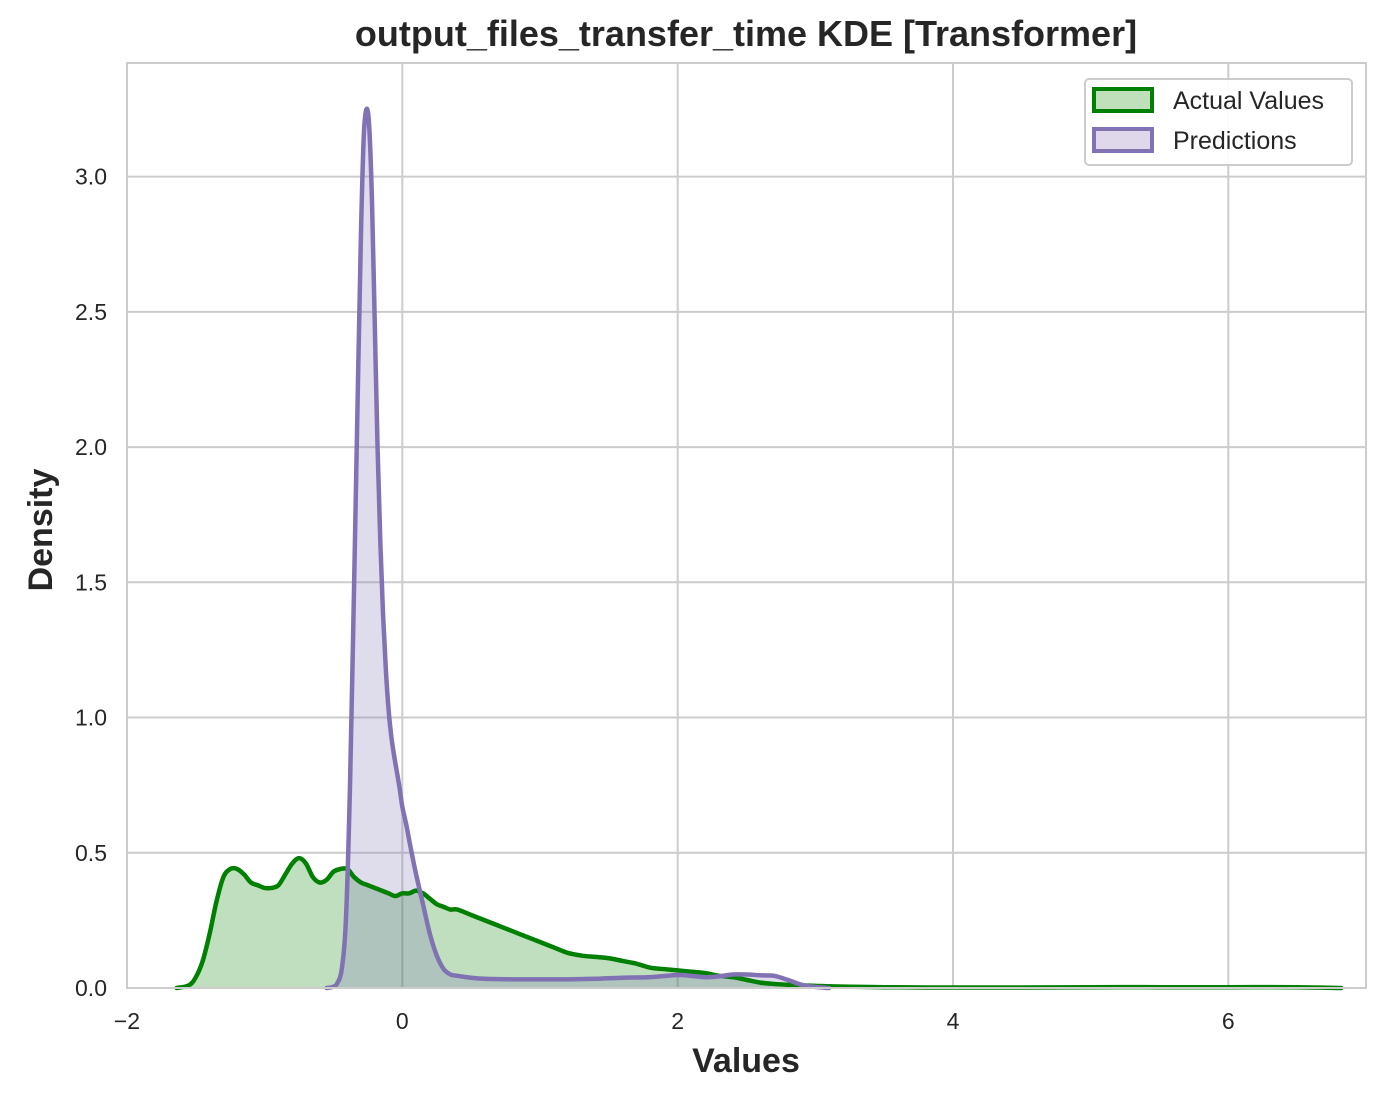 Image resolution: width=1385 pixels, height=1101 pixels. Describe the element at coordinates (746, 1061) in the screenshot. I see `x-axis-title: Values` at that location.